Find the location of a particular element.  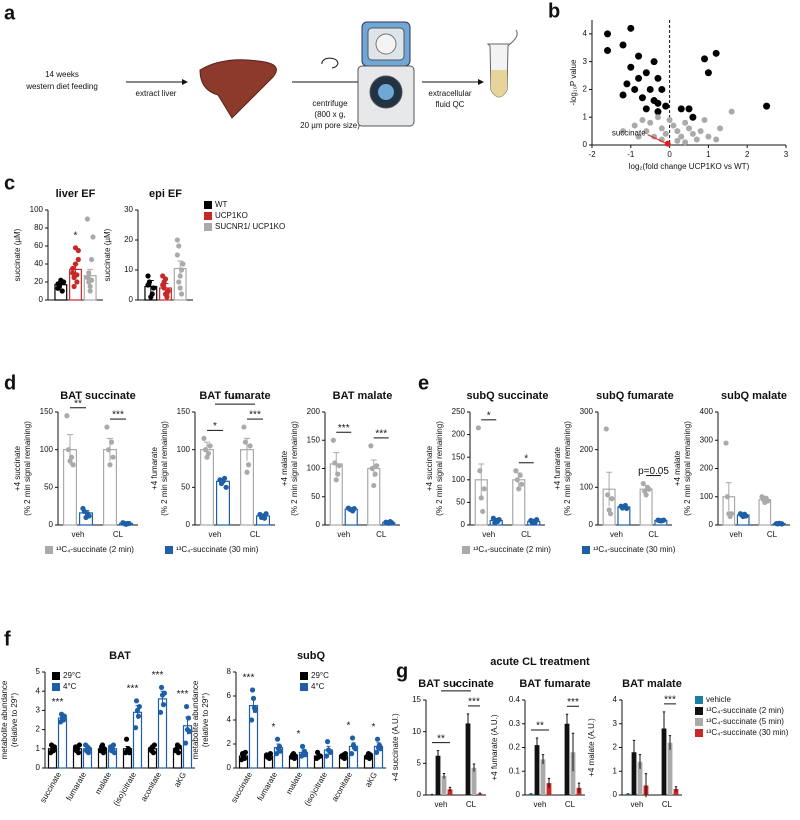

y-tick-label: 40 is located at coordinates (38, 263).